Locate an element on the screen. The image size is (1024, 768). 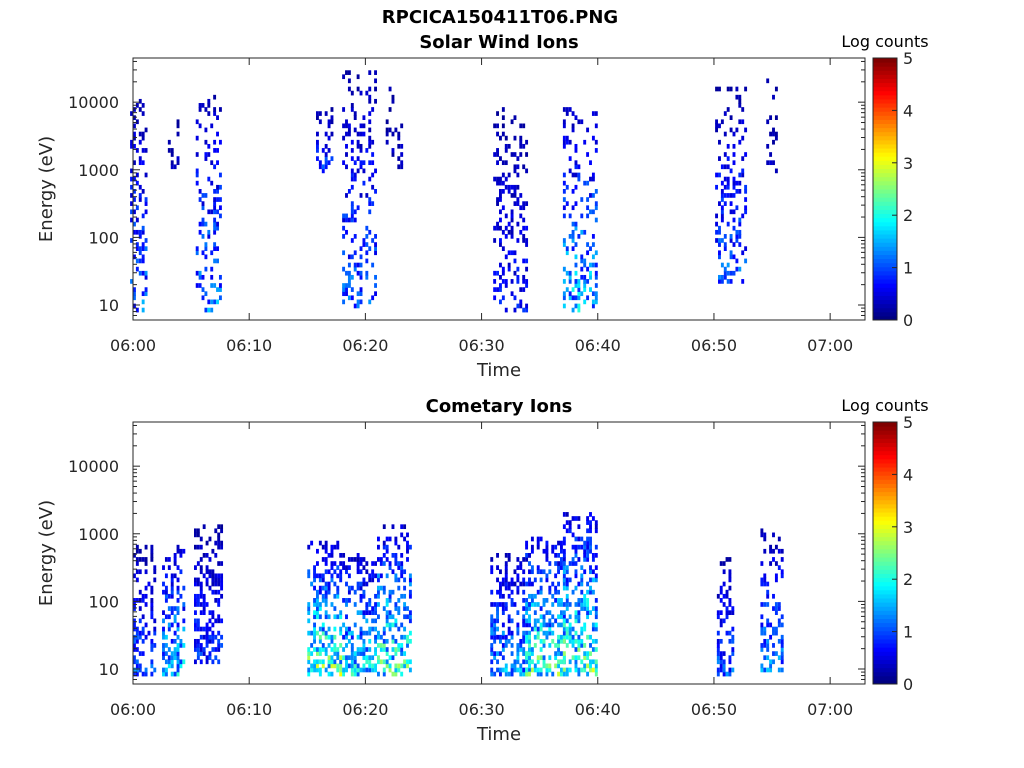
colorbar-tick-label: 3 is located at coordinates (908, 163).